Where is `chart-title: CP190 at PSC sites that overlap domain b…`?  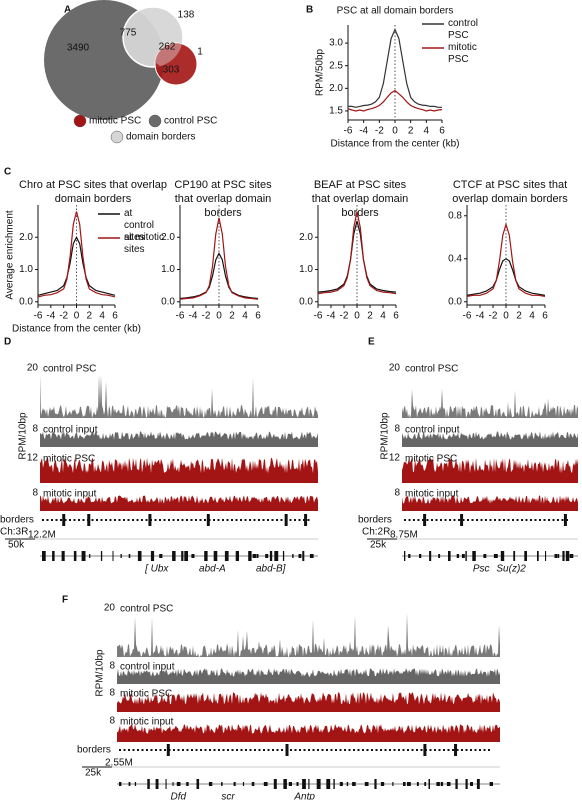
chart-title: CP190 at PSC sites that overlap domain b… is located at coordinates (223, 199).